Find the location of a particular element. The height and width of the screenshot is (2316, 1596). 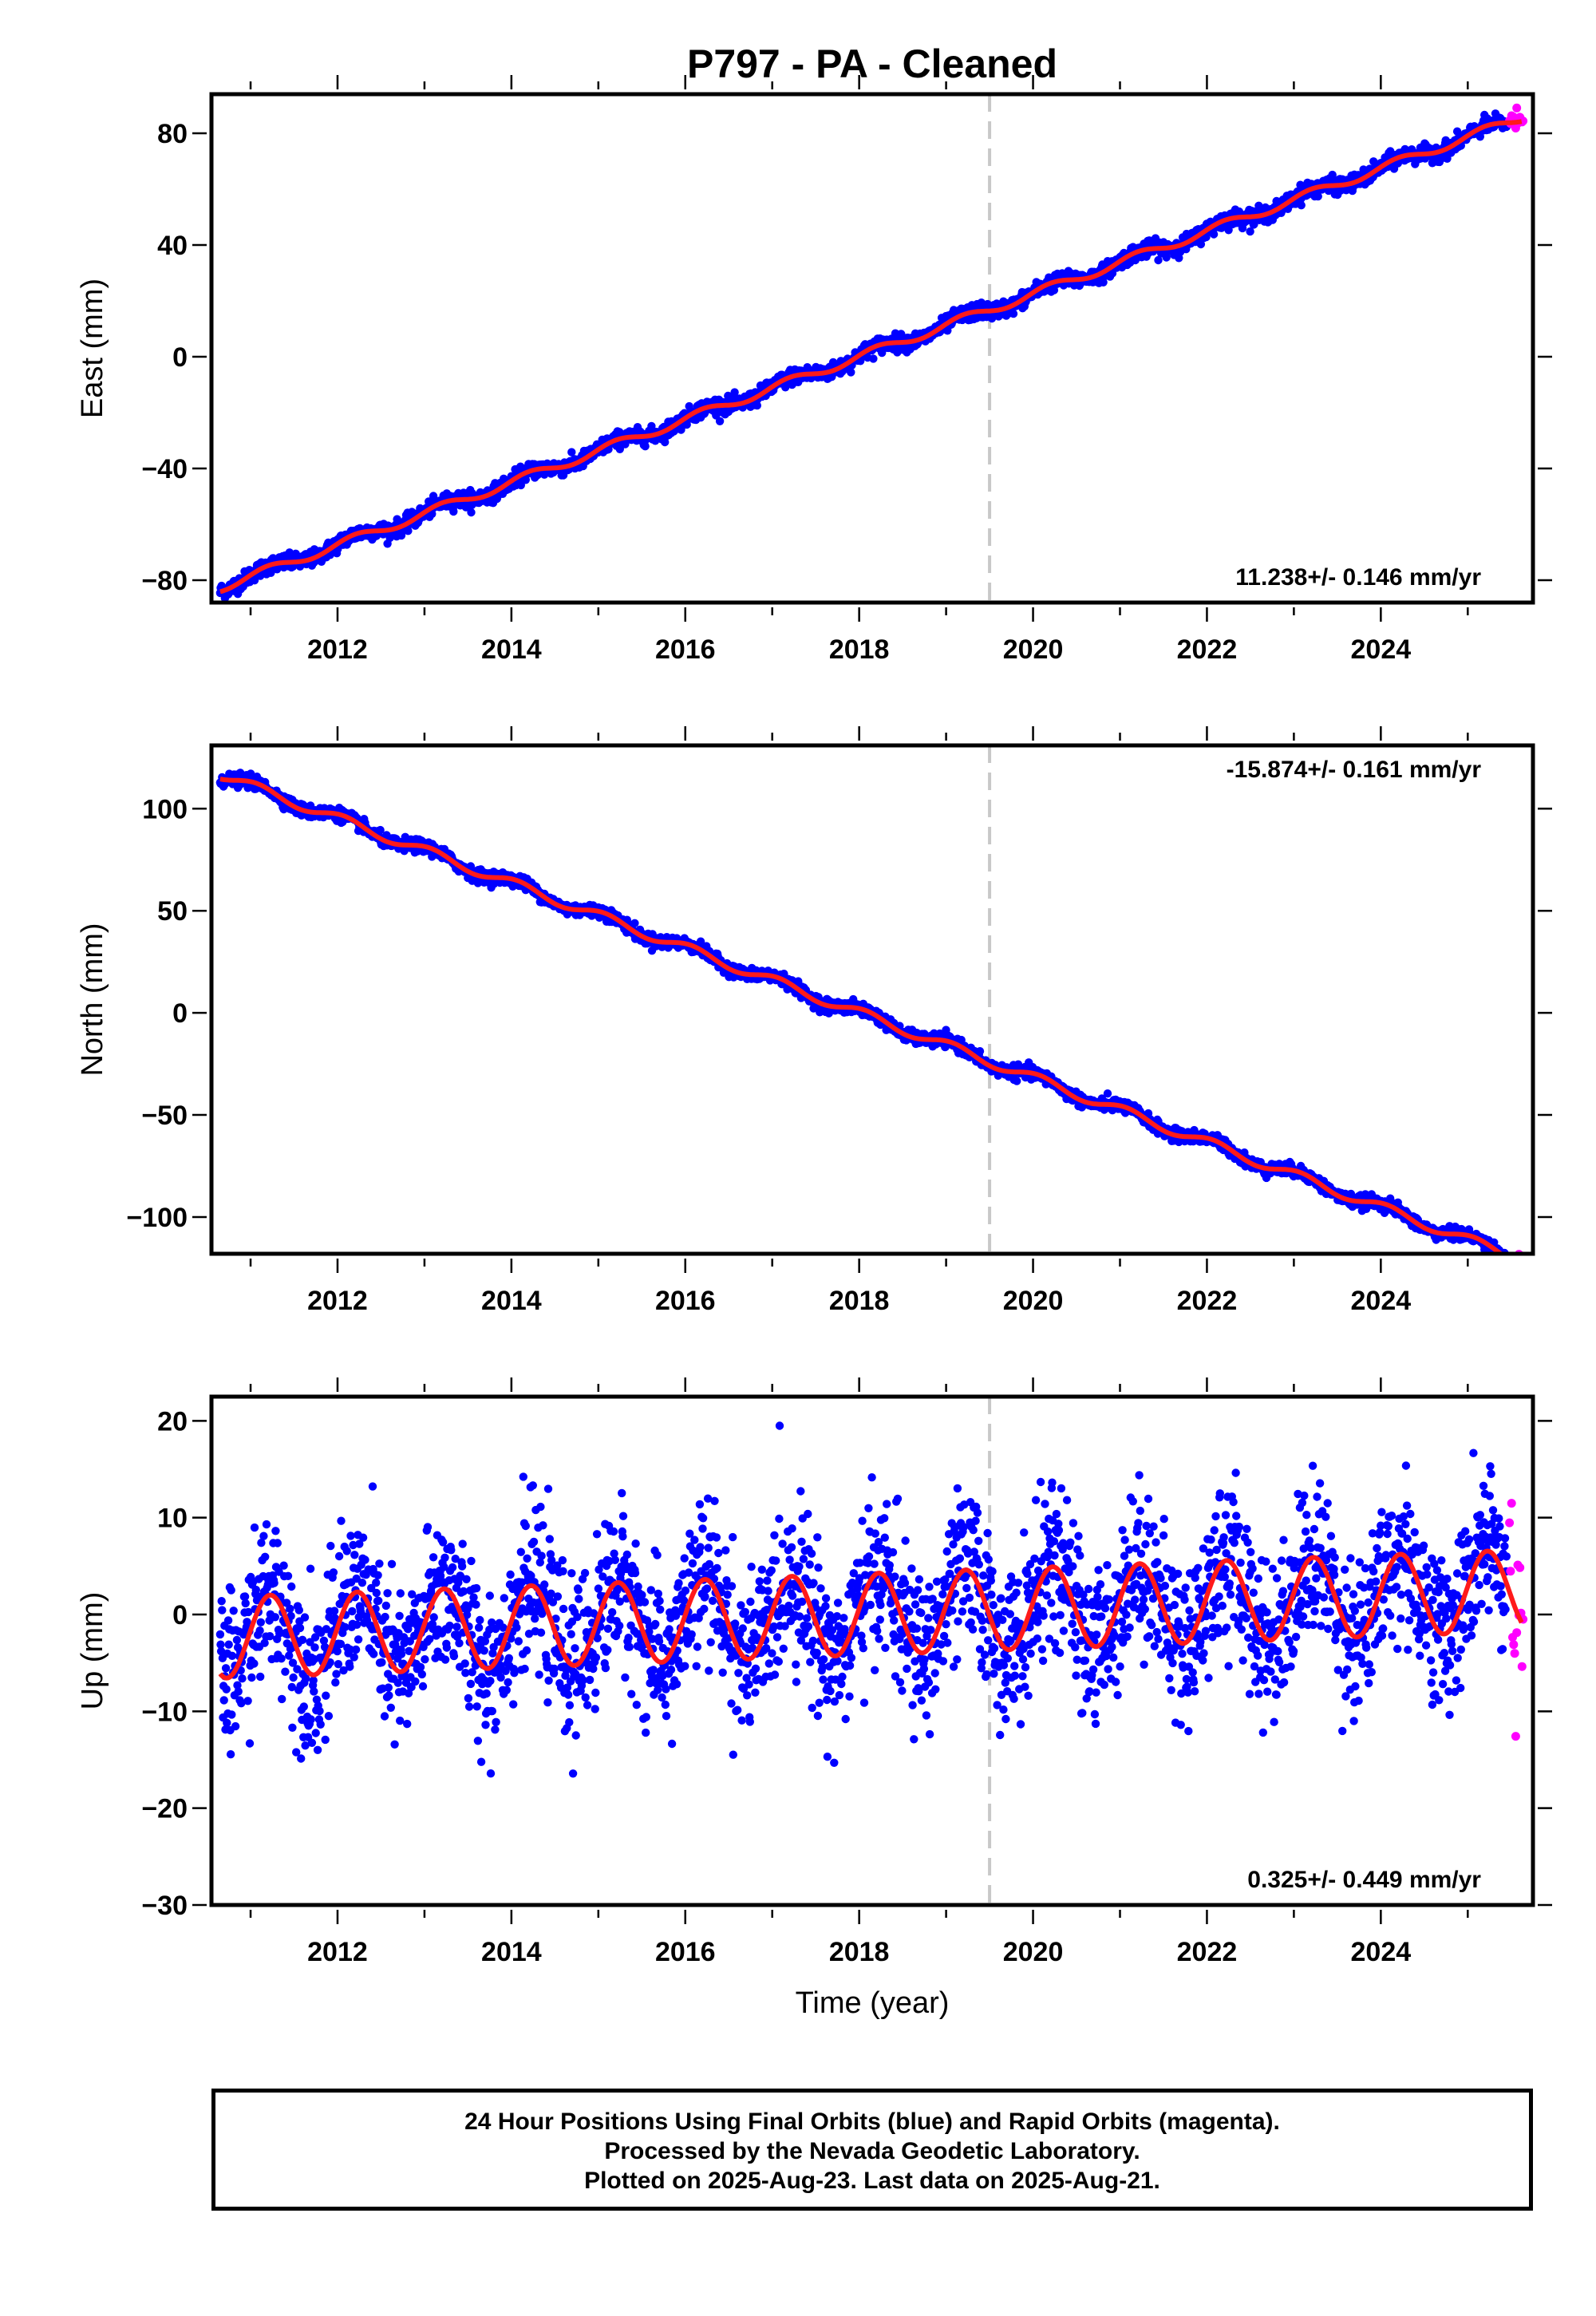

x-tick-label: 2024 is located at coordinates (1381, 649).